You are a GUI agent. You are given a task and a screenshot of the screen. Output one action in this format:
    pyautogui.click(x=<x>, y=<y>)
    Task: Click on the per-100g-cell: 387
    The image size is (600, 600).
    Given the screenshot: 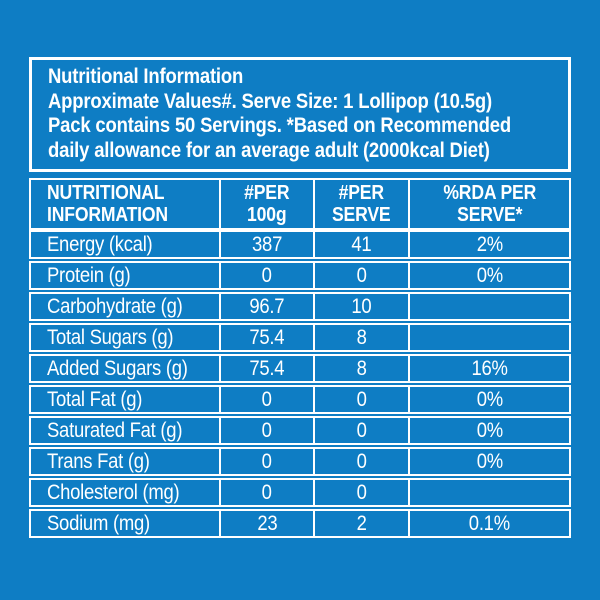 What is the action you would take?
    pyautogui.click(x=268, y=244)
    